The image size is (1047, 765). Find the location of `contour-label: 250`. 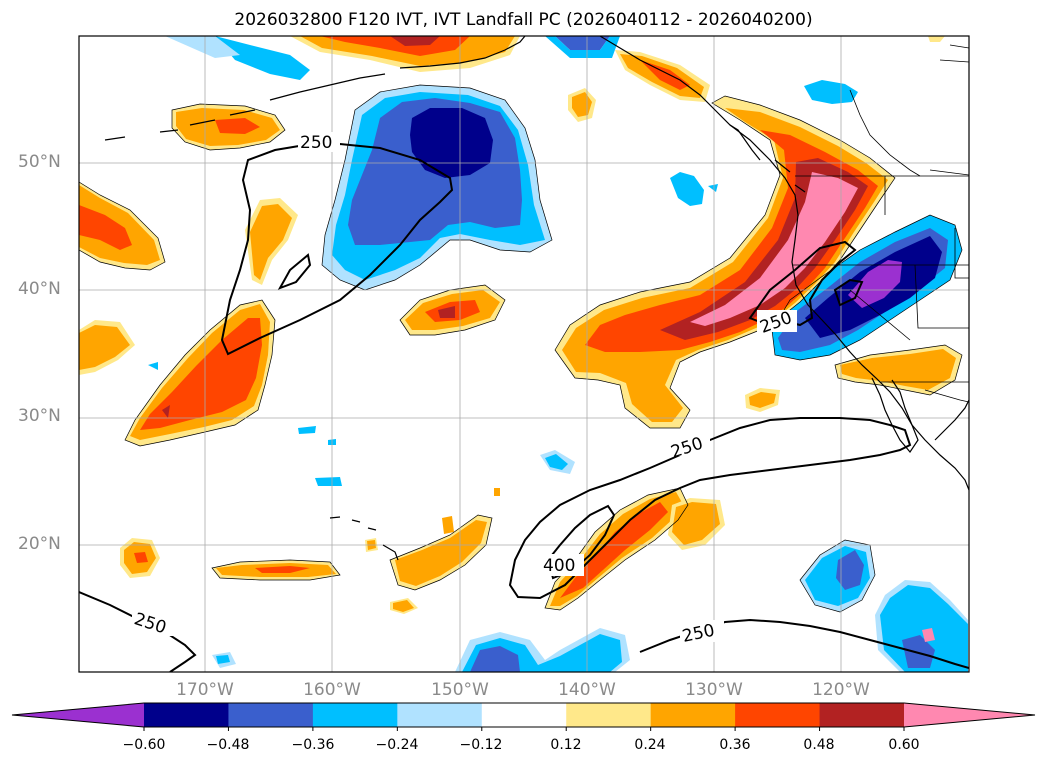

contour-label: 250 is located at coordinates (316, 143).